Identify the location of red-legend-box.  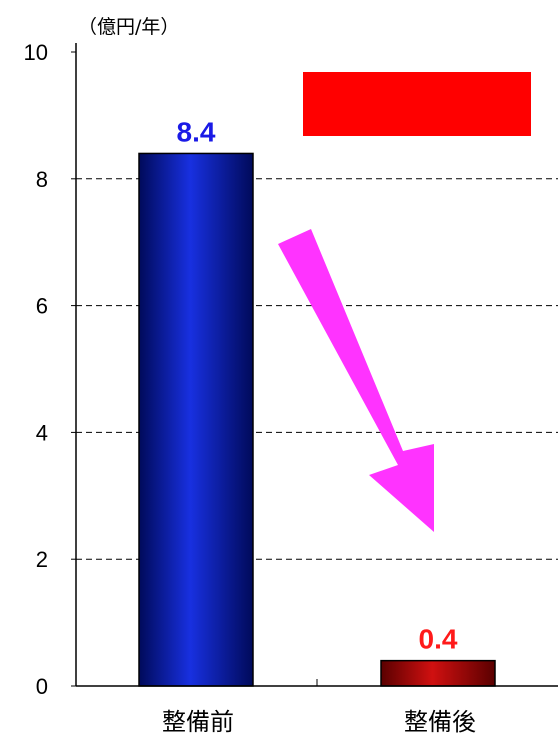
(417, 104).